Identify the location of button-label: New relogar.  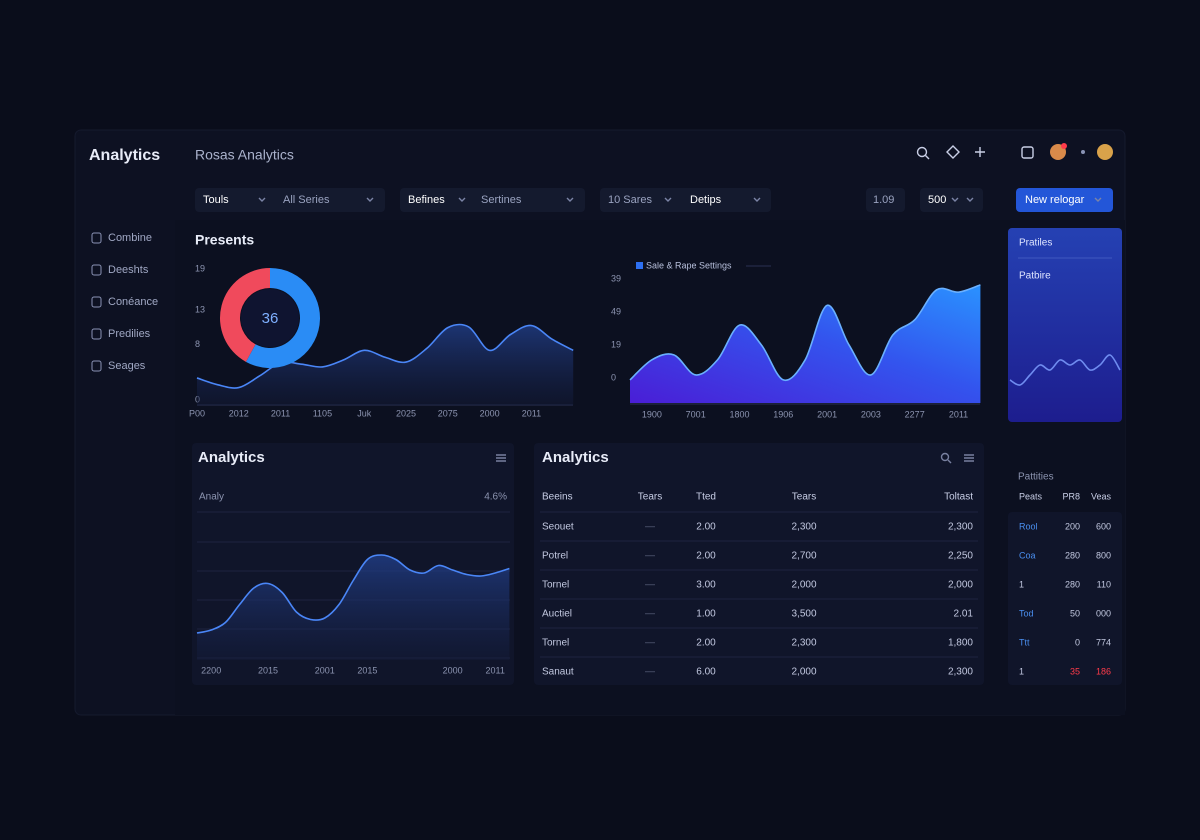
(1055, 200).